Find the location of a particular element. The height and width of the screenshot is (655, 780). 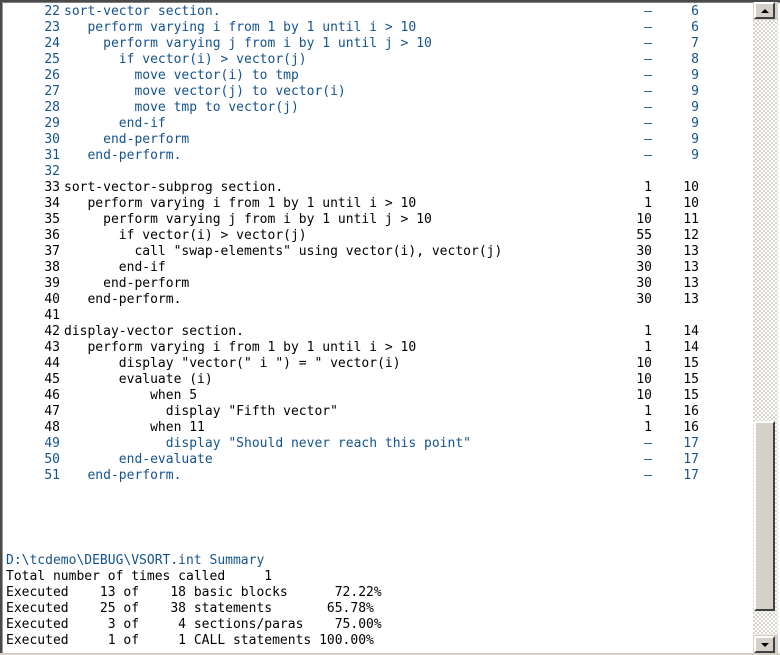

listing-line-number: 33 is located at coordinates (52, 187).